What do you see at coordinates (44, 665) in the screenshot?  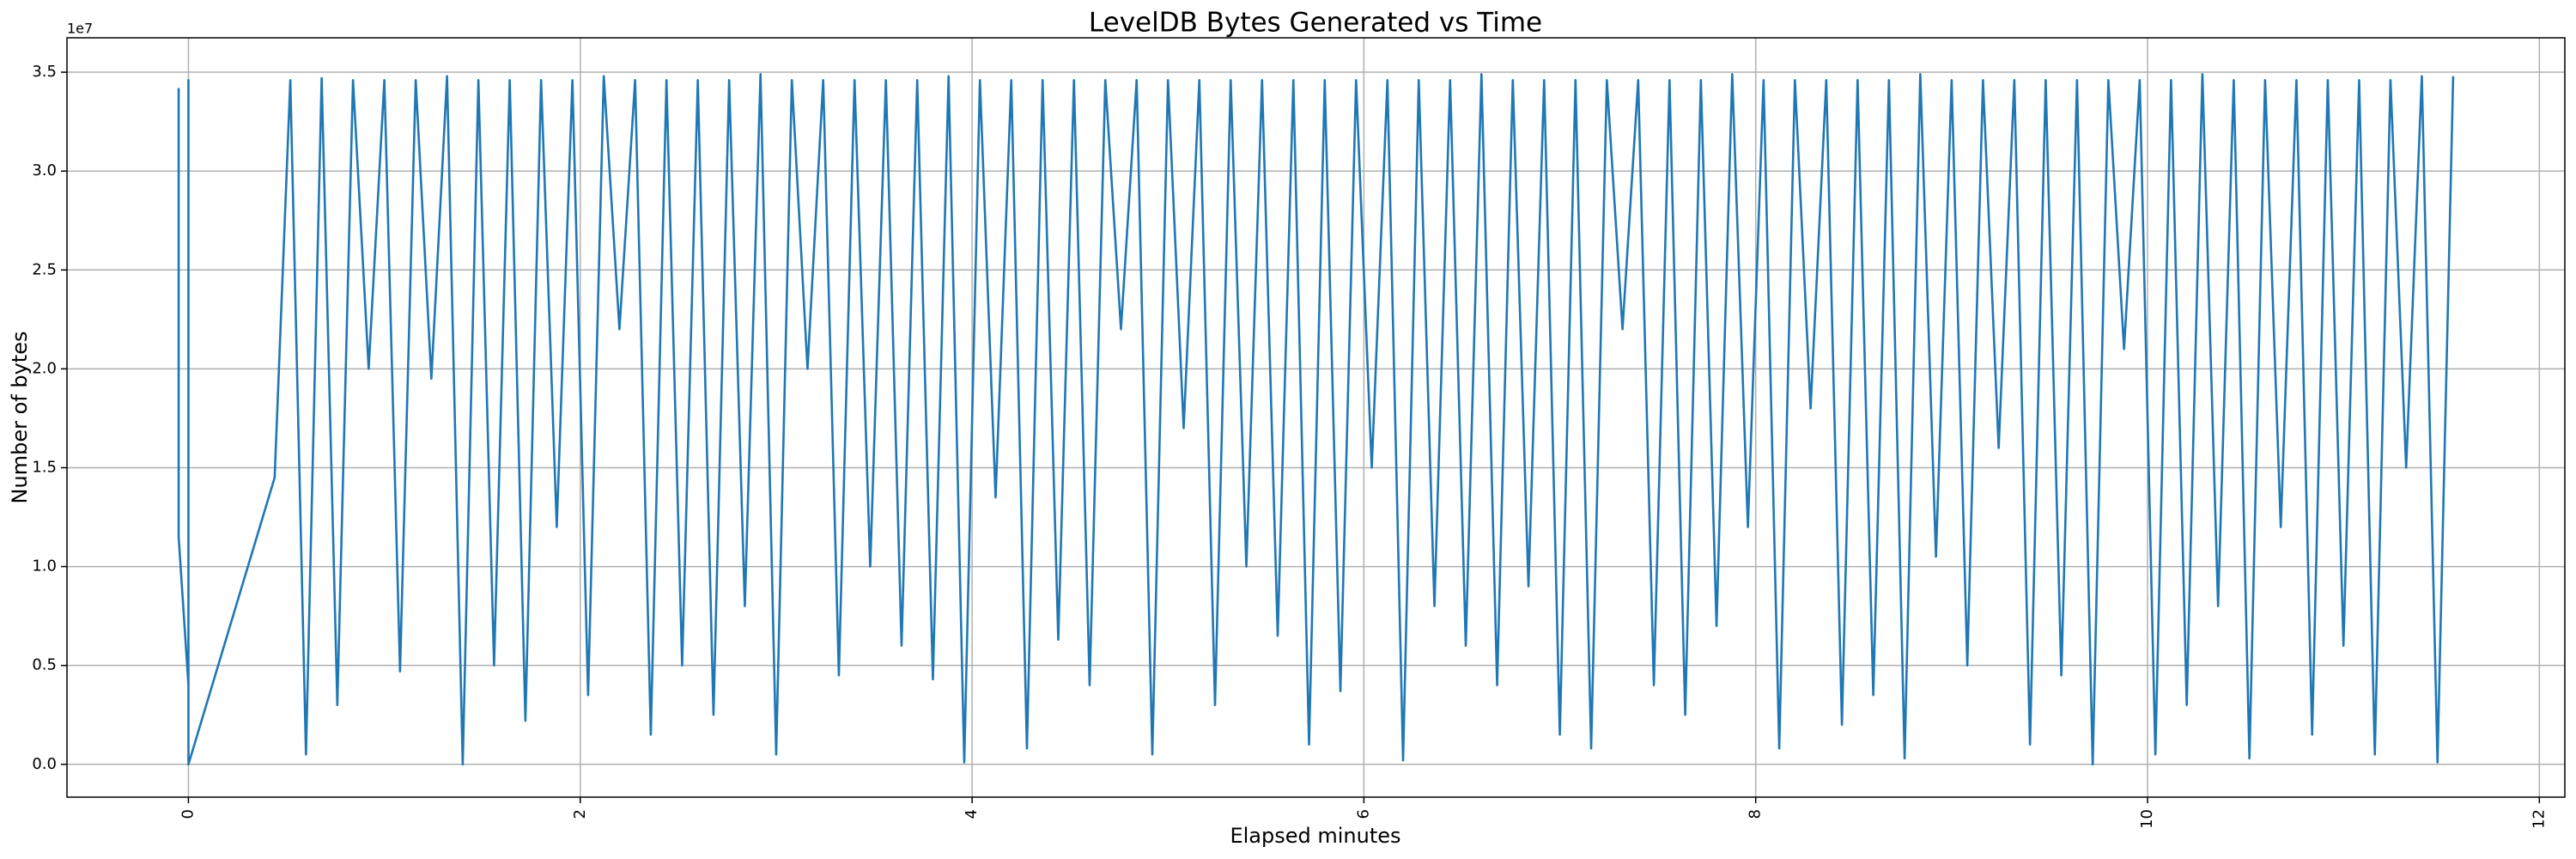 I see `y-tick-label: 0.5` at bounding box center [44, 665].